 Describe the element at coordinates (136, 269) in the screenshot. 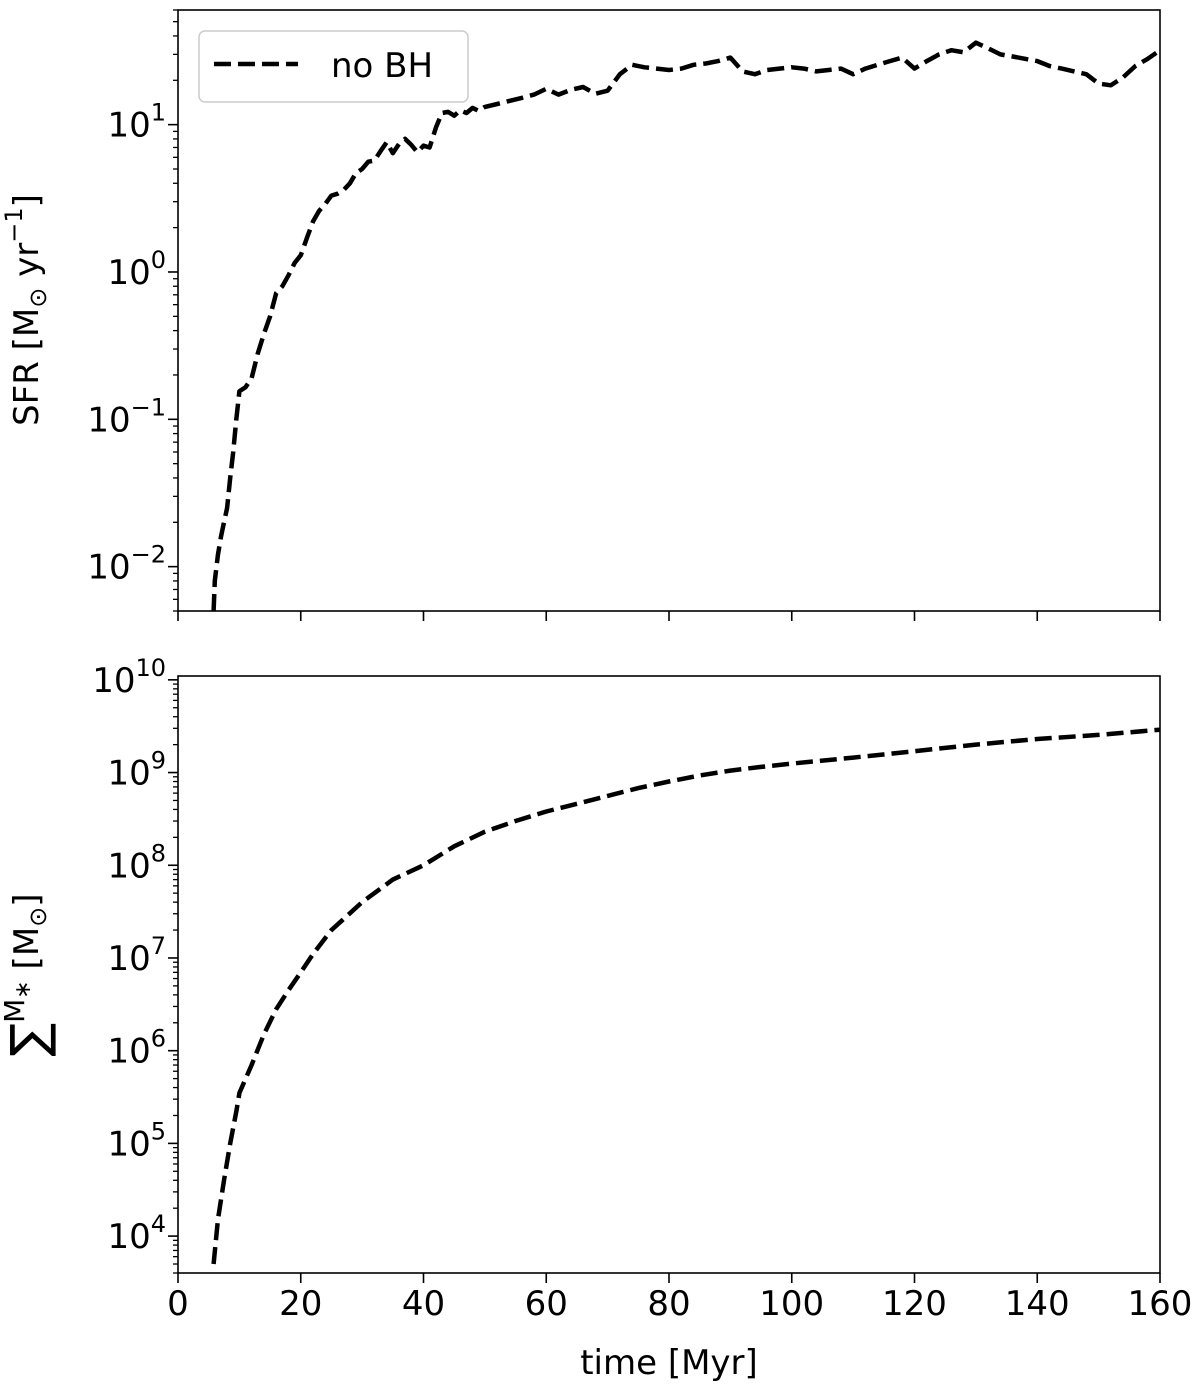

I see `y-tick-label: 10⁰` at that location.